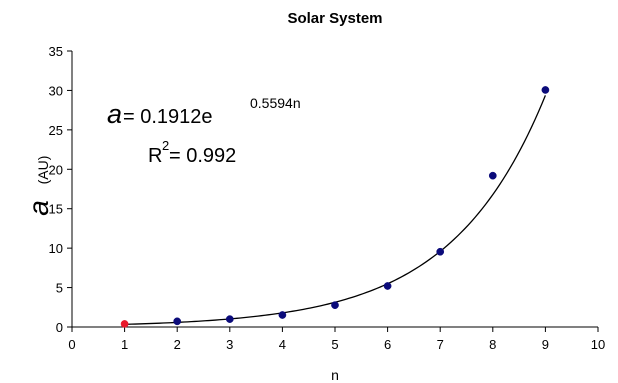 This screenshot has height=383, width=618. Describe the element at coordinates (335, 375) in the screenshot. I see `x-axis-label: n` at that location.